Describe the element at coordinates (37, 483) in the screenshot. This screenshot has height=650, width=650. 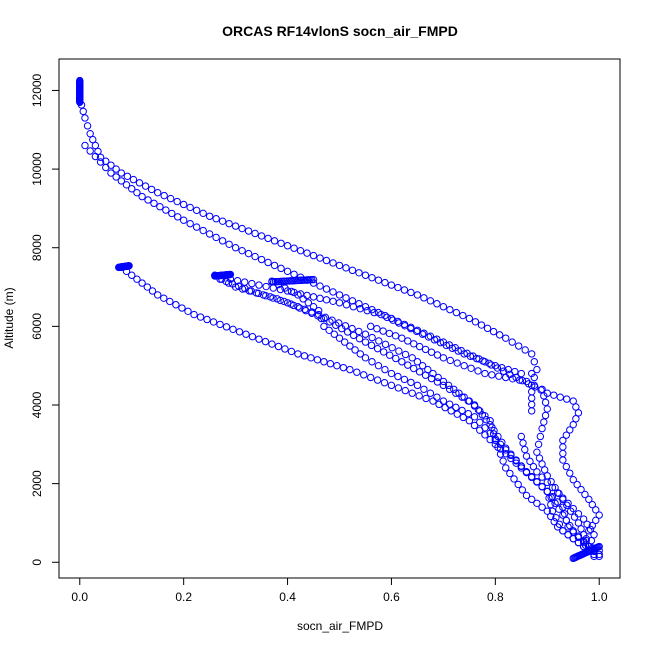
I see `y-tick-label: 2000` at that location.